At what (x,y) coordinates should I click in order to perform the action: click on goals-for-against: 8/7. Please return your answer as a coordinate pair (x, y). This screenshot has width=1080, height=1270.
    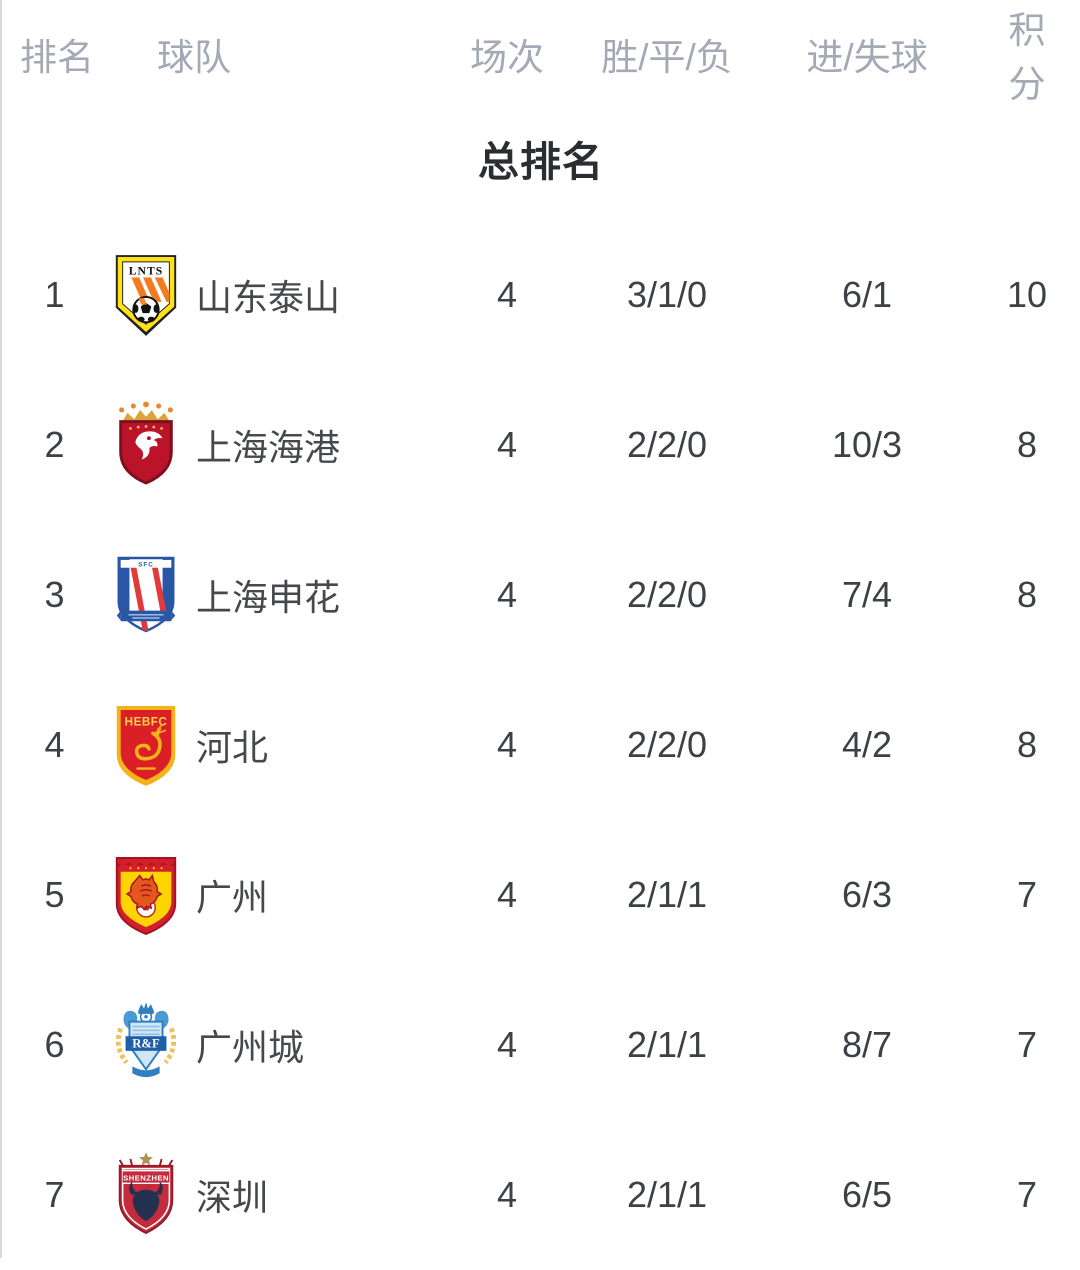
    Looking at the image, I should click on (867, 1044).